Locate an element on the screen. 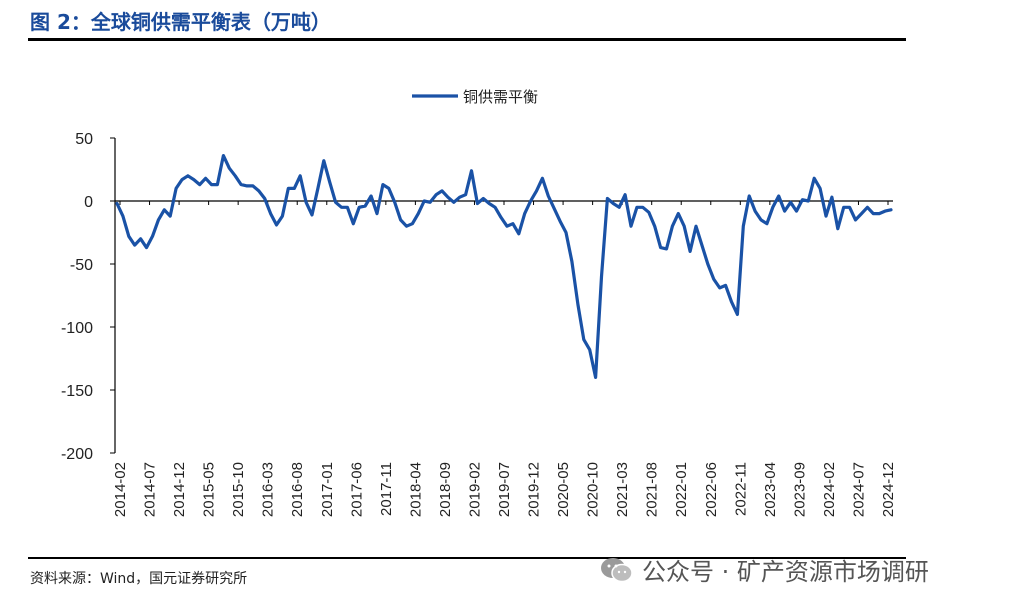 The width and height of the screenshot is (1027, 610). x-tick-label: 2017-06 is located at coordinates (356, 489).